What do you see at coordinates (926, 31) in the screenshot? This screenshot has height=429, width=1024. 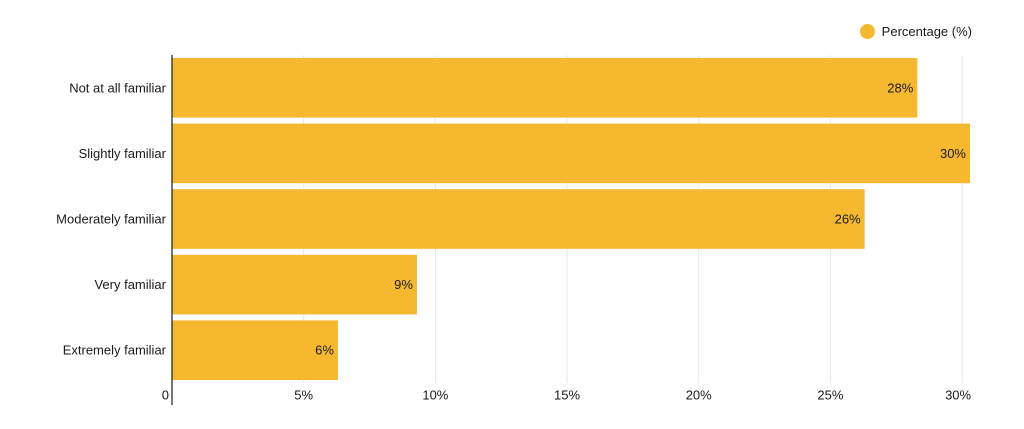 I see `legend-label: Percentage (%)` at bounding box center [926, 31].